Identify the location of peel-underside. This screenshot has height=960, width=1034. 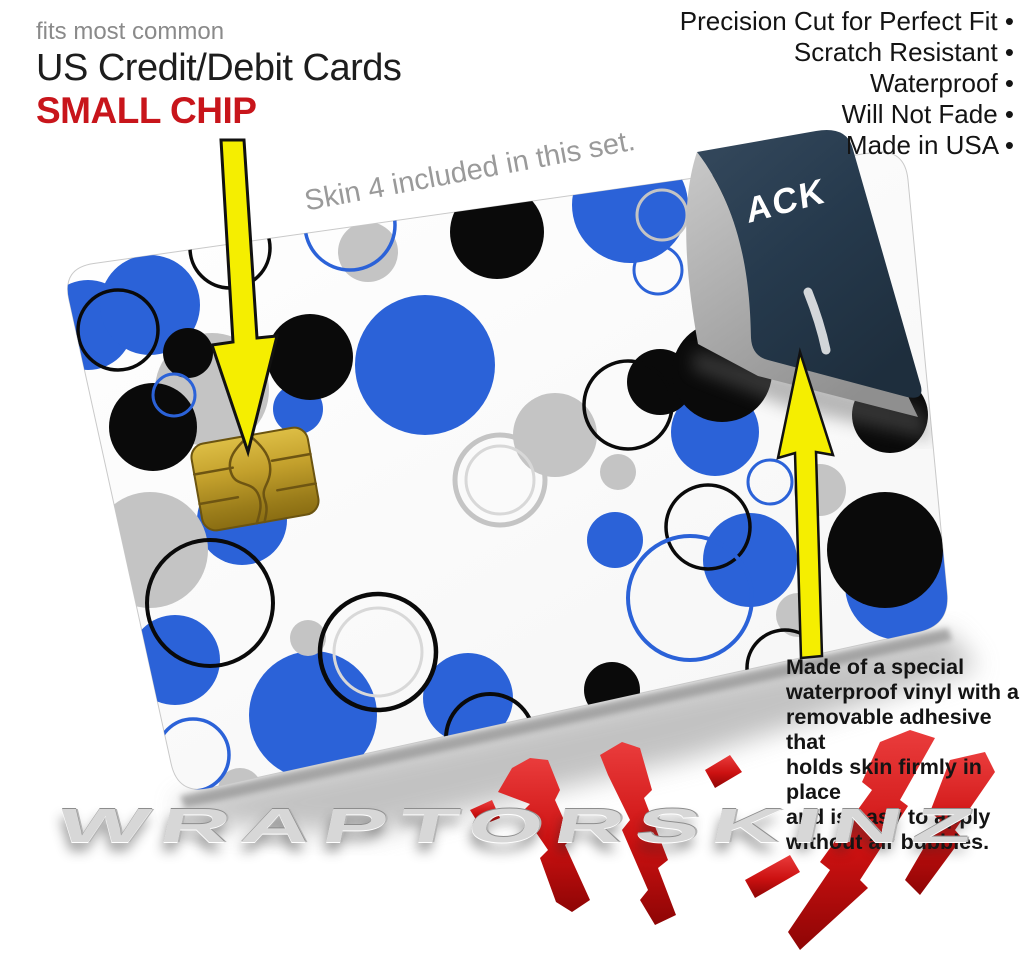
(802, 284).